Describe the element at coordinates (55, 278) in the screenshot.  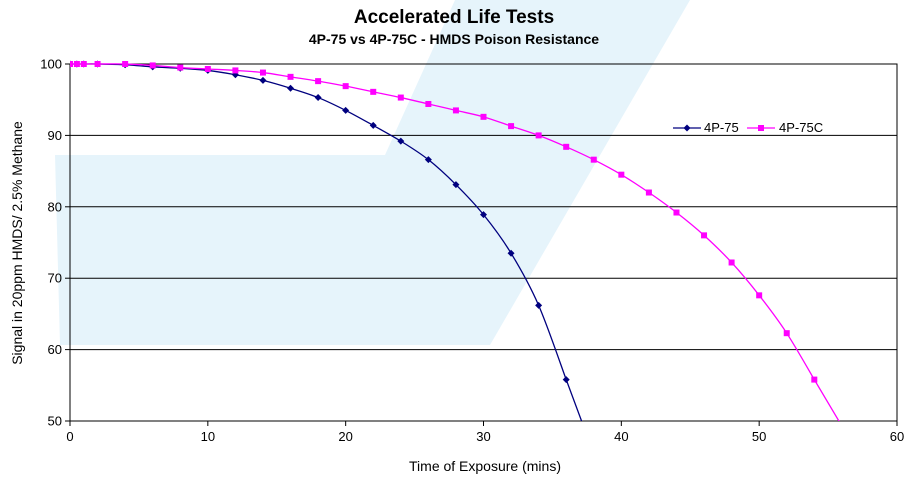
I see `y-tick-label: 70` at that location.